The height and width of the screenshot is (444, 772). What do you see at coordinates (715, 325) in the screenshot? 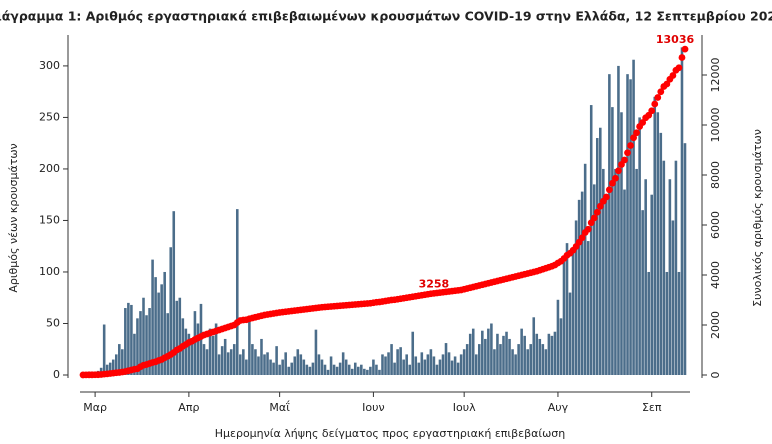
I see `y2-tick-label: 2000` at bounding box center [715, 325].